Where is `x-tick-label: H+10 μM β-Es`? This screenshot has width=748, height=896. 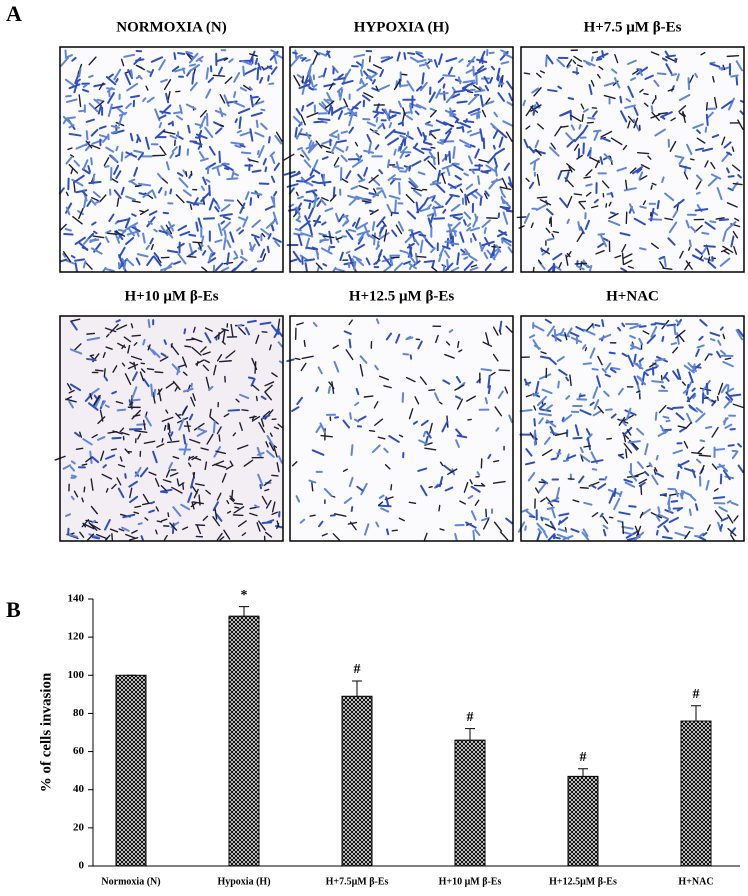
x-tick-label: H+10 μM β-Es is located at coordinates (470, 881).